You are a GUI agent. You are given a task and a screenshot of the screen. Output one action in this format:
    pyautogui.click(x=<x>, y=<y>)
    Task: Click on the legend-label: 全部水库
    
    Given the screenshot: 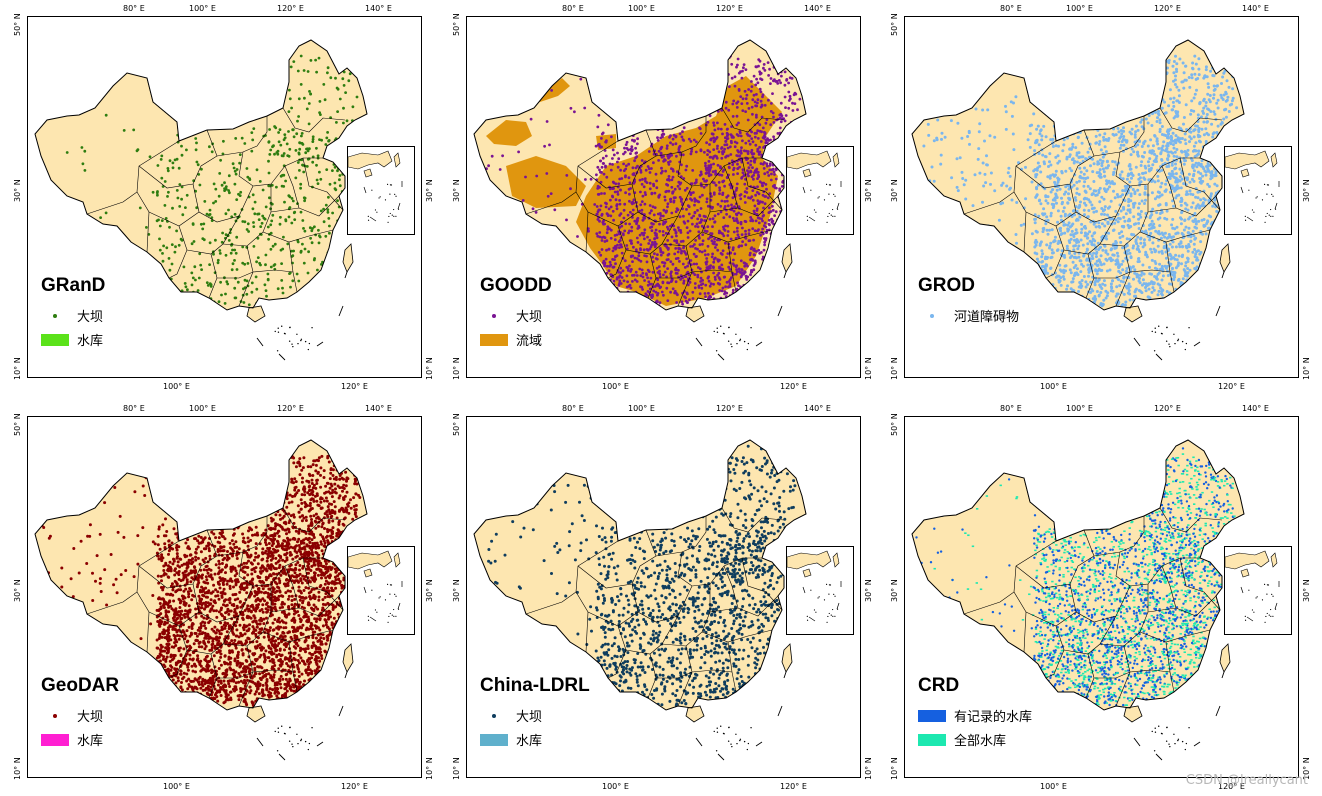 What is the action you would take?
    pyautogui.click(x=980, y=741)
    